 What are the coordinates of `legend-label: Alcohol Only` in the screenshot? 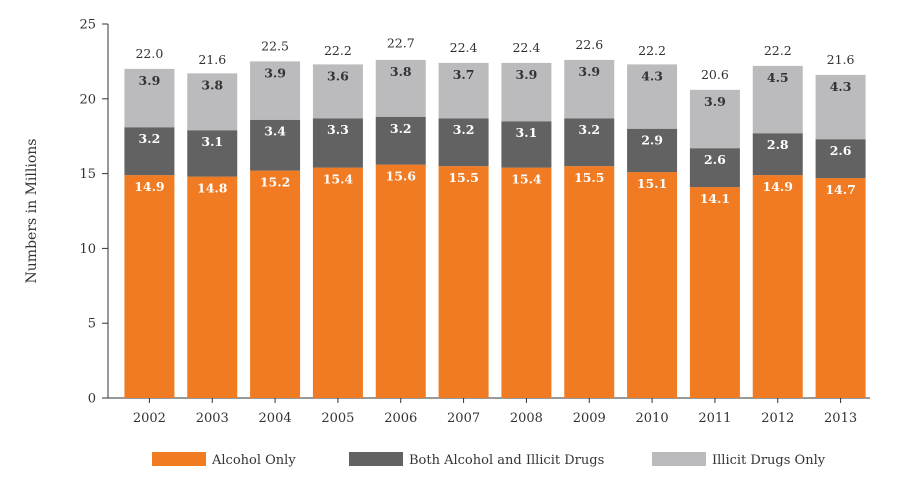 It's located at (253, 460).